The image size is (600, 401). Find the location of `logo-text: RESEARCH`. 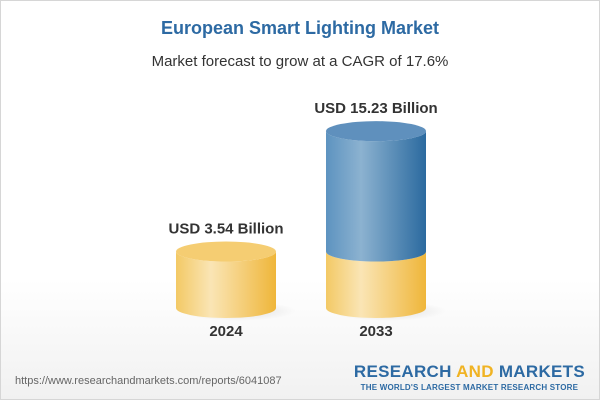

logo-text: RESEARCH is located at coordinates (405, 371).